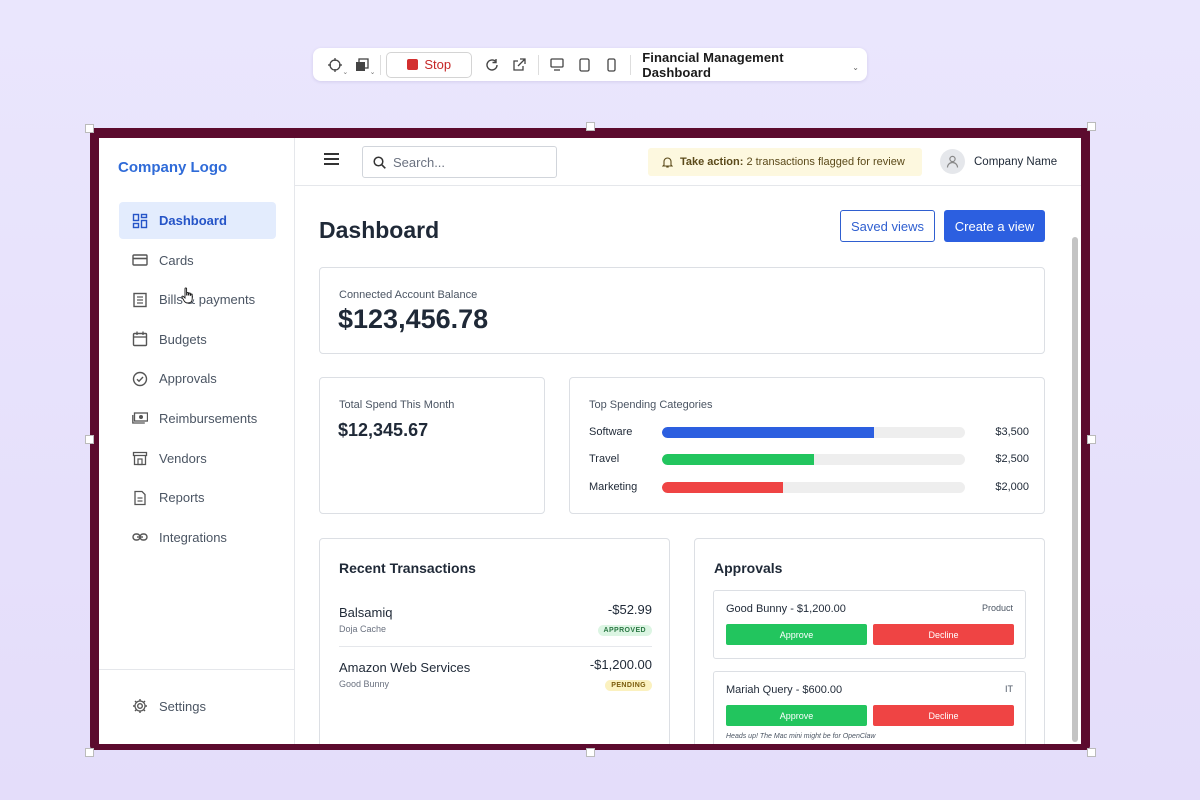 This screenshot has height=800, width=1200. What do you see at coordinates (518, 65) in the screenshot?
I see `external-link-icon` at bounding box center [518, 65].